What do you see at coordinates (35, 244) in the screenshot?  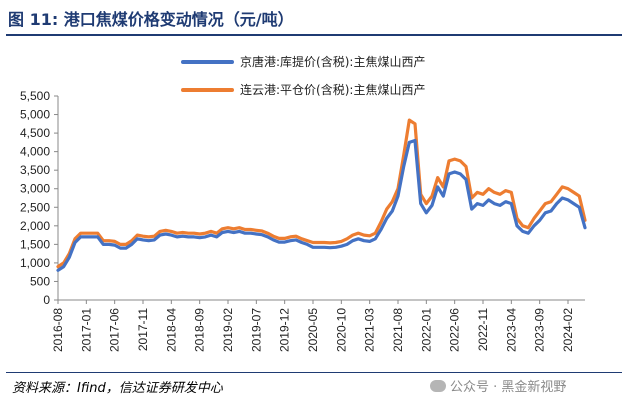 I see `y-tick-label: 1,500` at bounding box center [35, 244].